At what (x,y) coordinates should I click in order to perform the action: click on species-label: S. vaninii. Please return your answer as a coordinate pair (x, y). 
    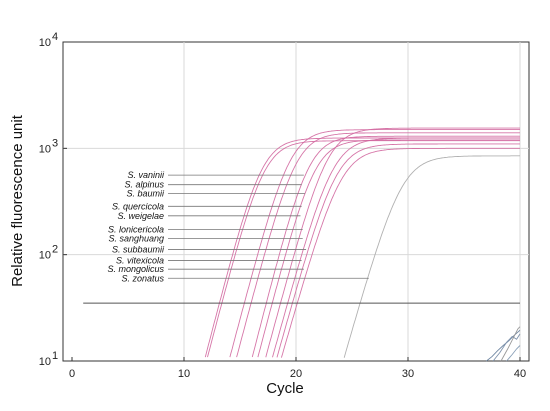
    Looking at the image, I should click on (146, 175).